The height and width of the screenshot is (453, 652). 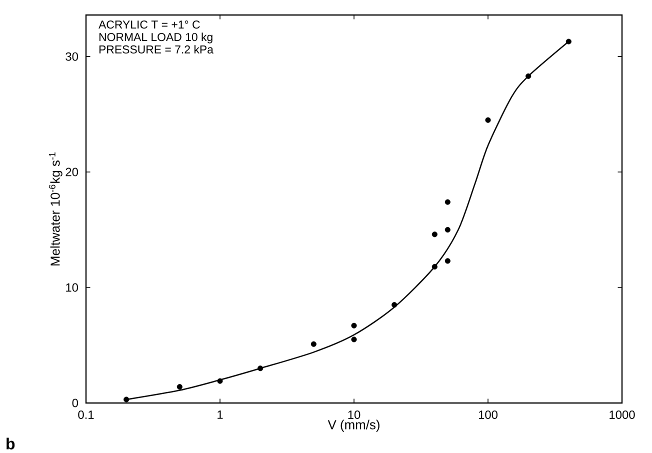 I want to click on y-tick-label: 0, so click(x=75, y=403).